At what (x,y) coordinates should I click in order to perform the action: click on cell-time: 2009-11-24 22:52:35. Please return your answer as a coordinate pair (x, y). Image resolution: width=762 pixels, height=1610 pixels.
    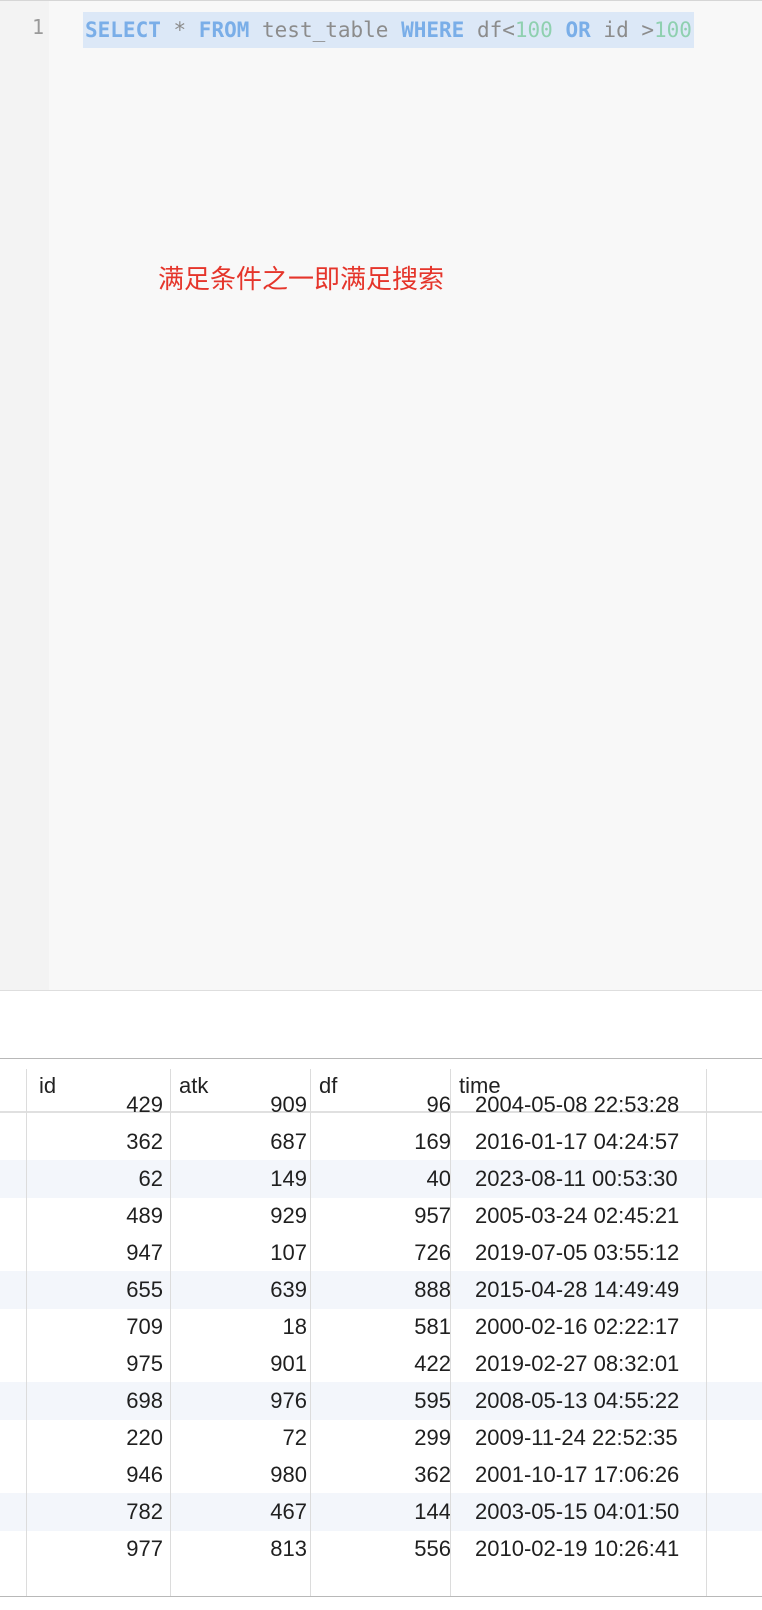
    Looking at the image, I should click on (576, 1437).